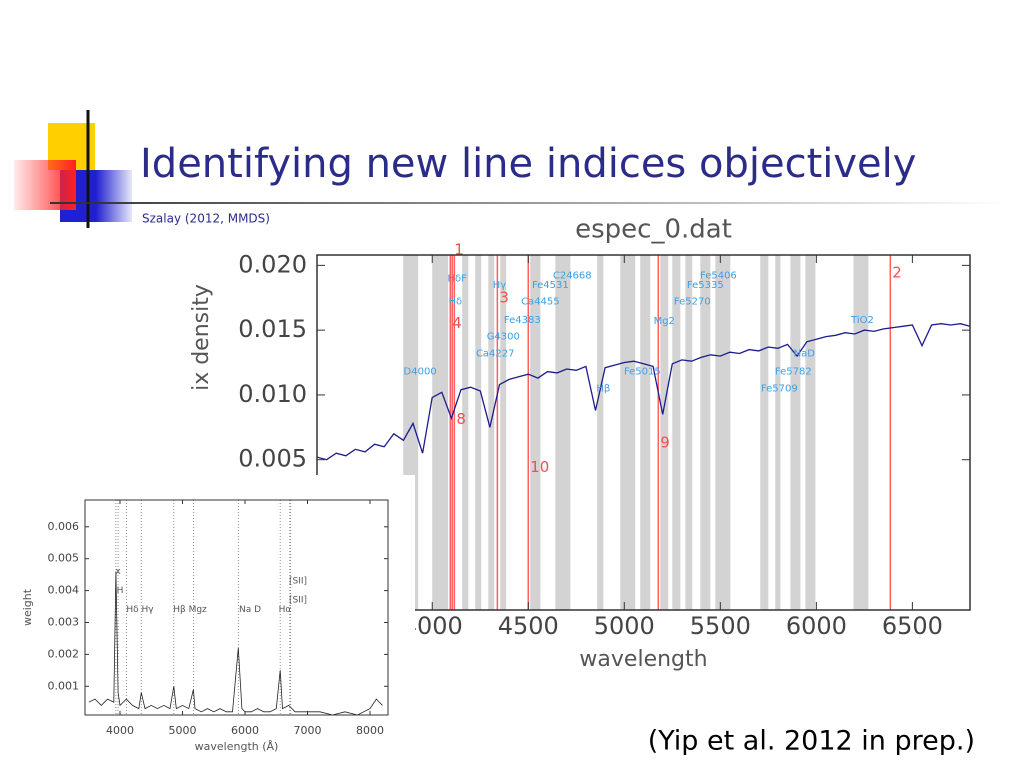  Describe the element at coordinates (653, 230) in the screenshot. I see `chart-title: espec_0.dat` at that location.